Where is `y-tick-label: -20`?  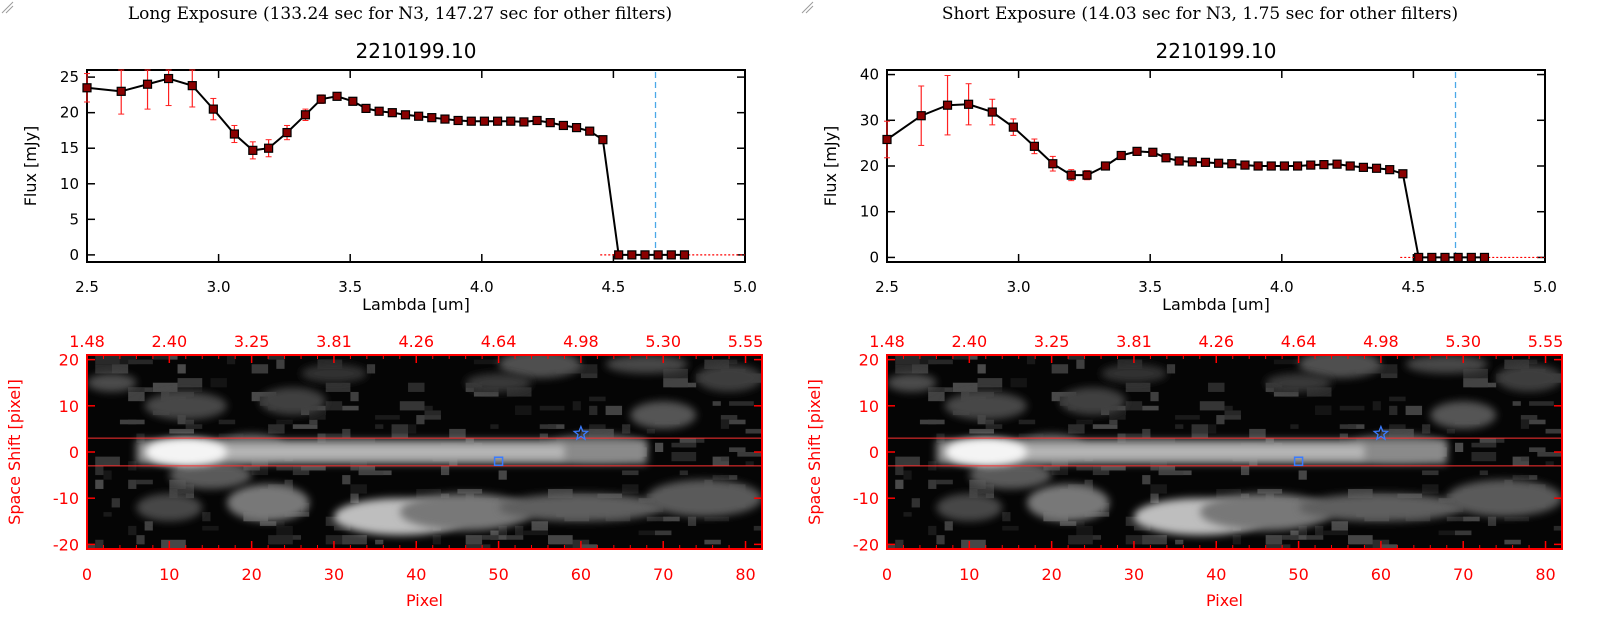 y-tick-label: -20 is located at coordinates (866, 544).